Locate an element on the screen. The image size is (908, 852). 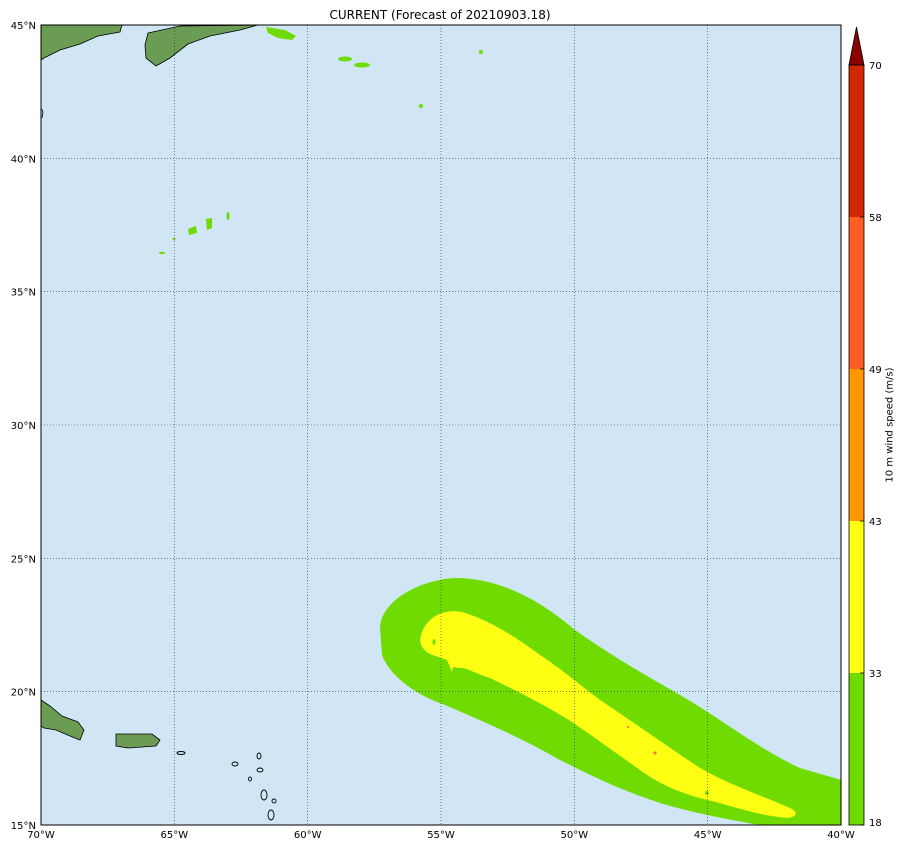
colorbar-extend-arrow is located at coordinates (856, 46).